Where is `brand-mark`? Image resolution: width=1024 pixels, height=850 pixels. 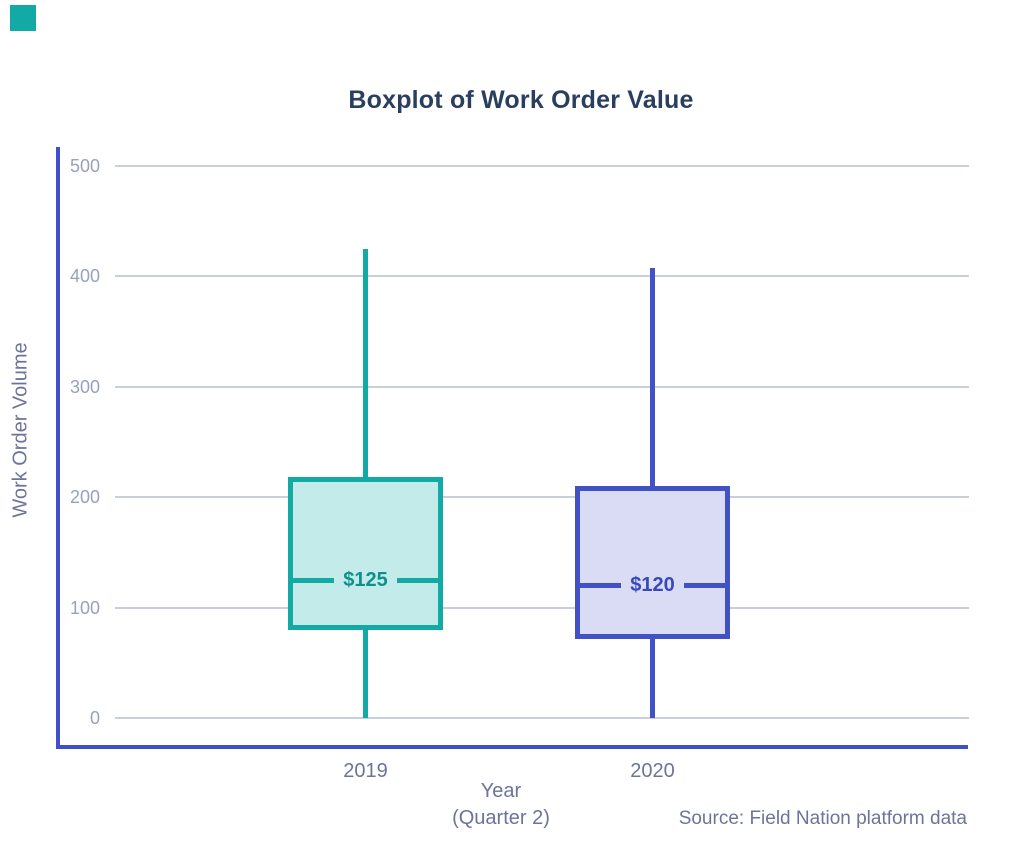 brand-mark is located at coordinates (23, 18).